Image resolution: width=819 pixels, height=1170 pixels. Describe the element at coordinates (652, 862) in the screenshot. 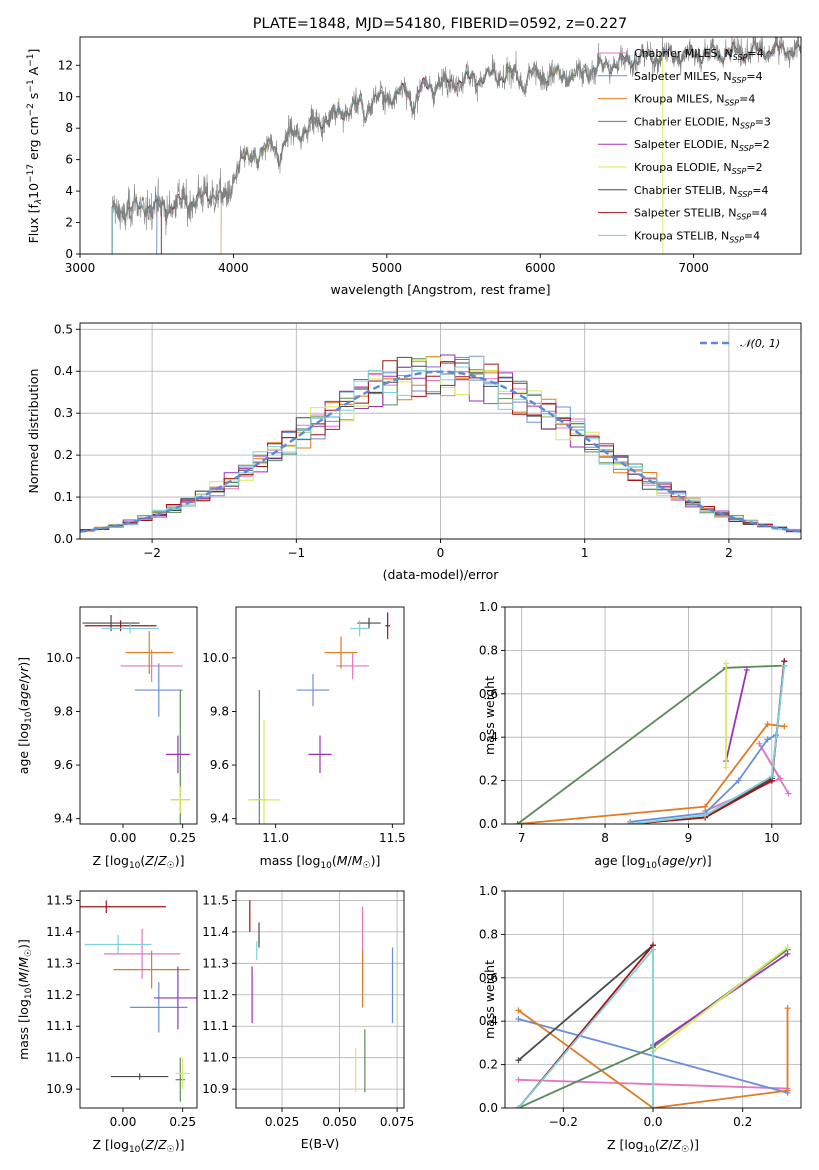

I see `x-axis-label: age [log10(age/yr)]` at that location.